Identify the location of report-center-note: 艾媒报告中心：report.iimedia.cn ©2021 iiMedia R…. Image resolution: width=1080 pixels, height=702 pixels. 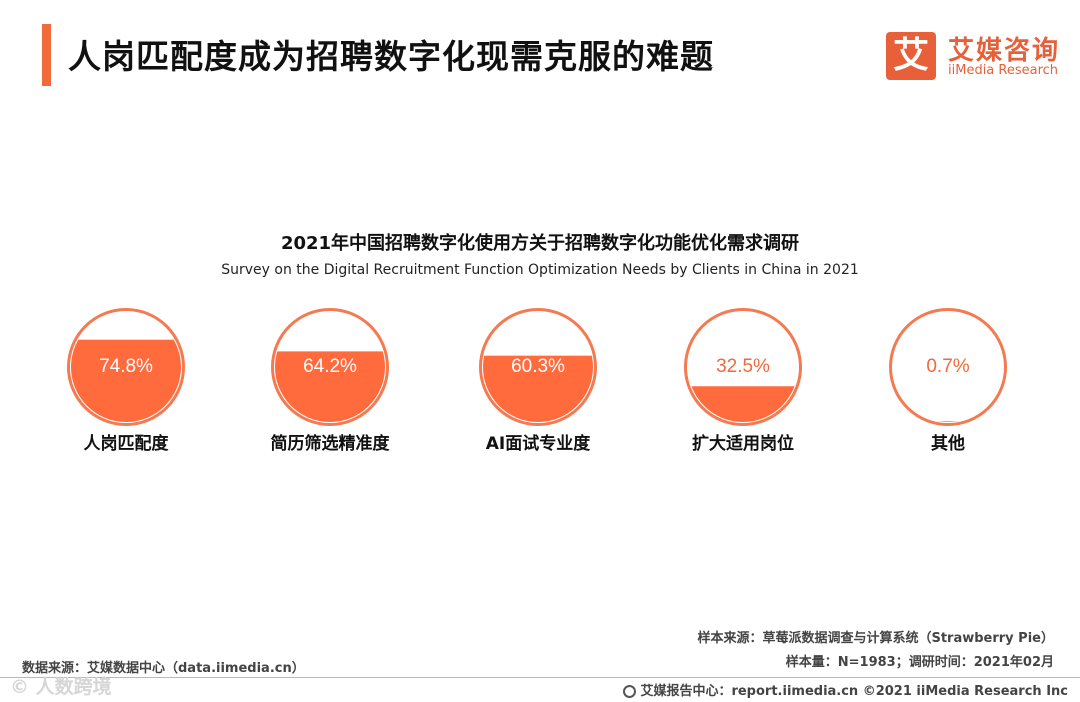
(845, 689).